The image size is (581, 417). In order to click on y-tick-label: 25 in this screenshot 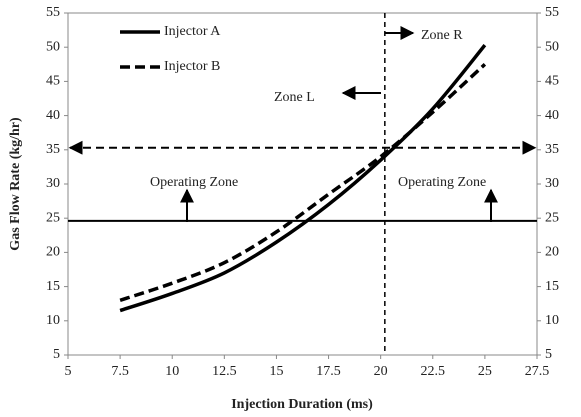, I will do `click(53, 217)`.